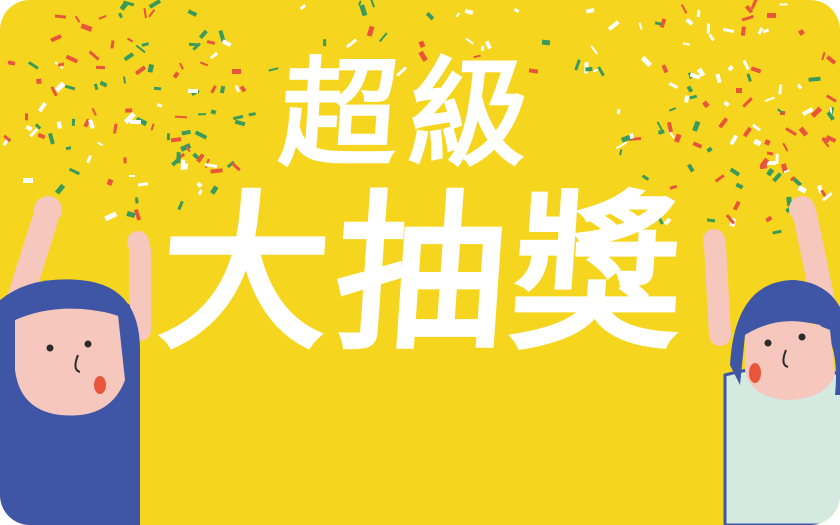 This screenshot has height=525, width=840. I want to click on left-girl-hand-left, so click(48, 210).